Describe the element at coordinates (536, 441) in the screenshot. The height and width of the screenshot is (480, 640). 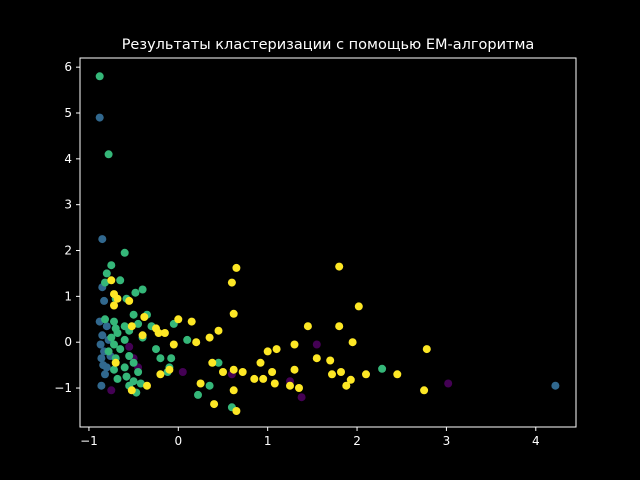
I see `x-tick-label: 4` at that location.